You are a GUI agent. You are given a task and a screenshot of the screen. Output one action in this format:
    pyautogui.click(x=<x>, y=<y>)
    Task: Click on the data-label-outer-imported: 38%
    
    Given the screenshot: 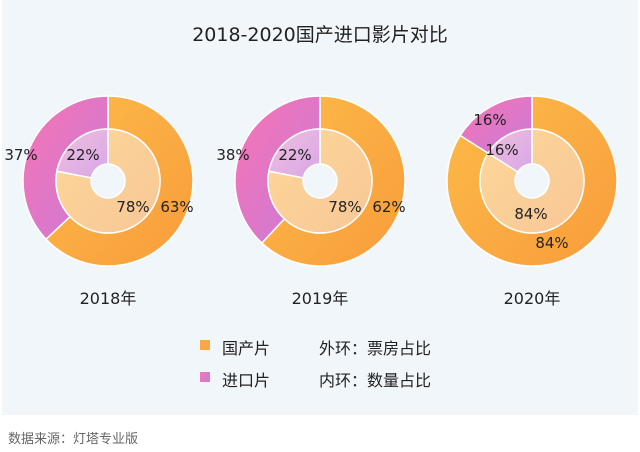 What is the action you would take?
    pyautogui.click(x=232, y=155)
    